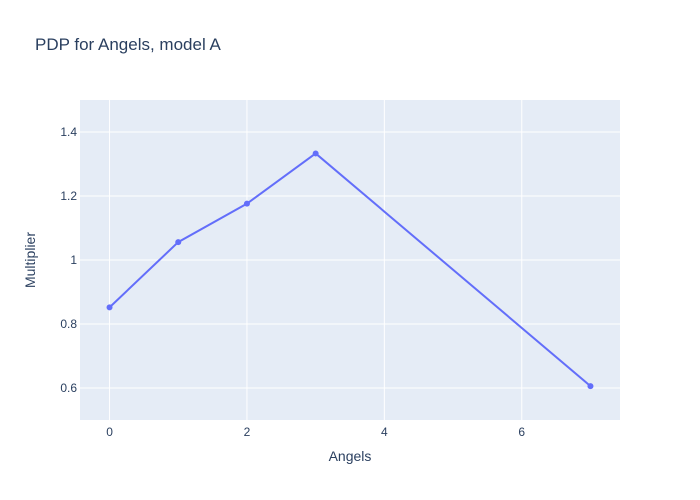 The image size is (700, 500). Describe the element at coordinates (521, 432) in the screenshot. I see `x-tick-label: 6` at that location.